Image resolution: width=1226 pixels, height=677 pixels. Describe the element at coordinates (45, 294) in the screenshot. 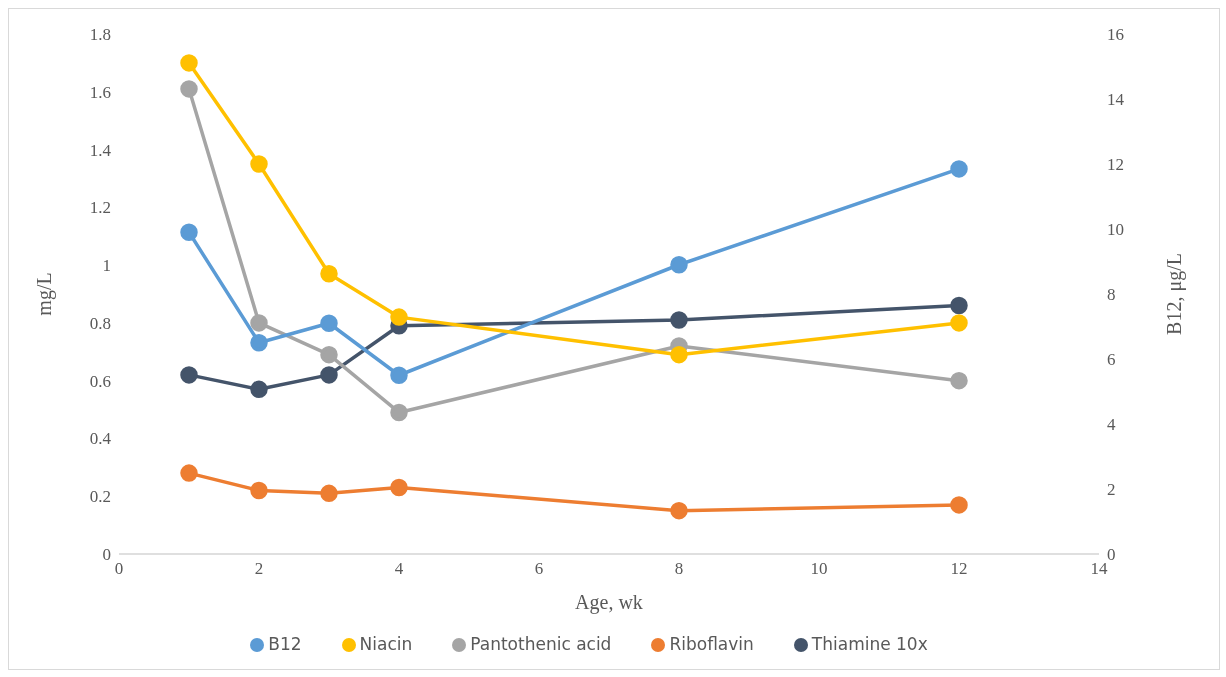

I see `y-axis-title: mg/L` at that location.